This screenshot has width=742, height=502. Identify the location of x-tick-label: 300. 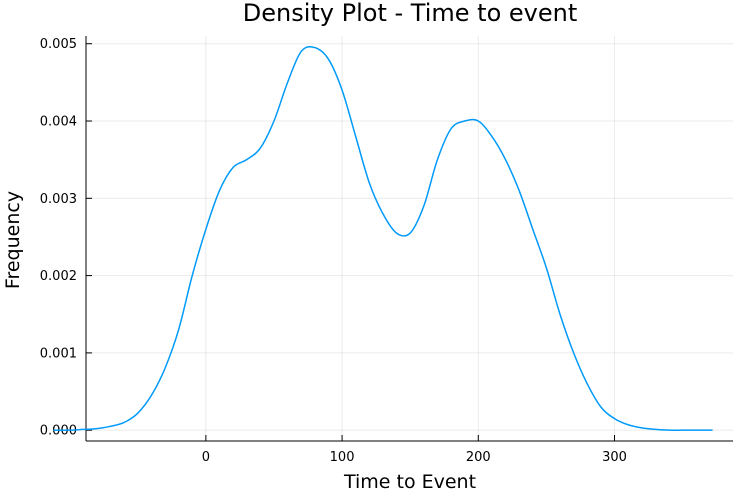
(614, 457).